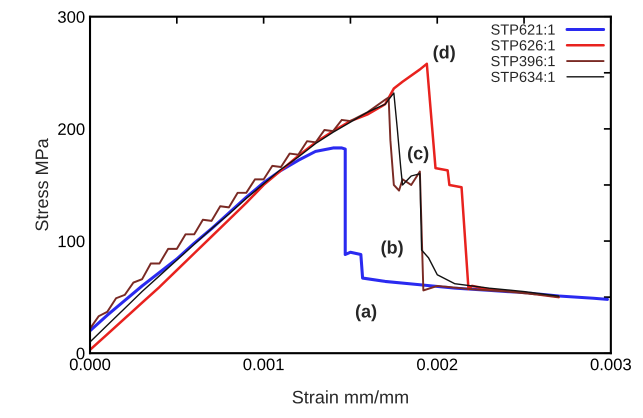 The width and height of the screenshot is (643, 418). I want to click on x-axis-title: Strain mm/mm, so click(350, 397).